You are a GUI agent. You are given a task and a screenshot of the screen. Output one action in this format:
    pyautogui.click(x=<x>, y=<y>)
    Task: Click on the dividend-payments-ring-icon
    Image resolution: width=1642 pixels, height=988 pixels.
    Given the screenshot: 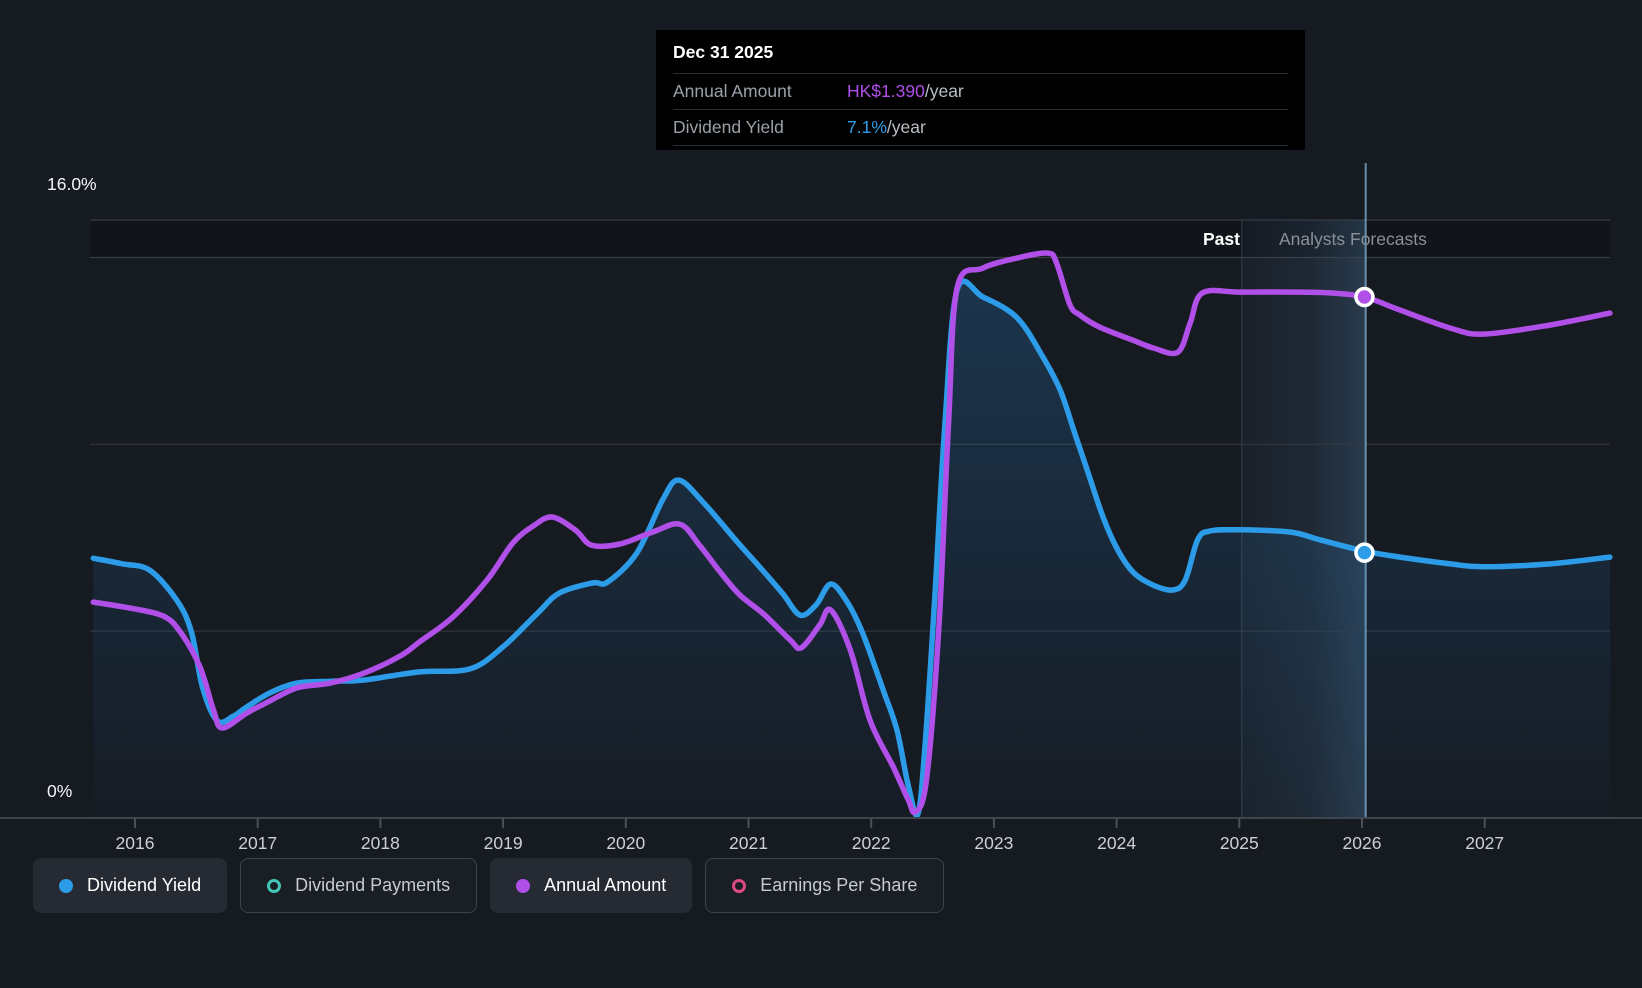 What is the action you would take?
    pyautogui.click(x=274, y=885)
    